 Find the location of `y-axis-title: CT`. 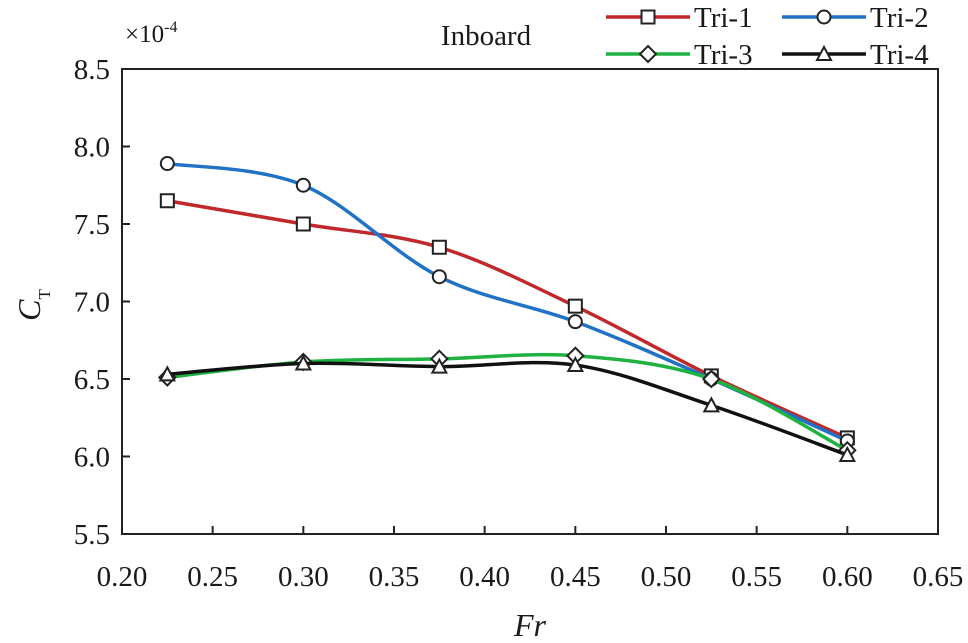

y-axis-title: CT is located at coordinates (32, 305).